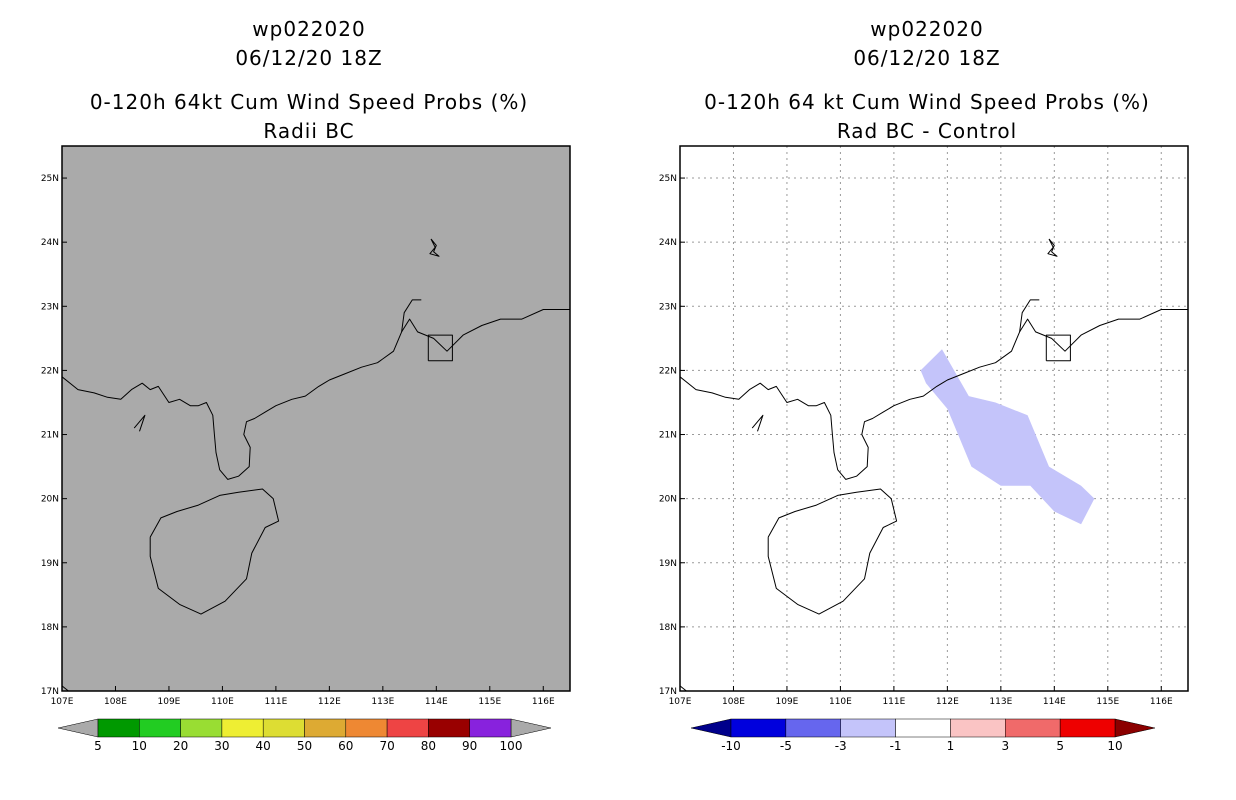 This screenshot has height=800, width=1236. What do you see at coordinates (221, 746) in the screenshot?
I see `colorbar-label: 30` at bounding box center [221, 746].